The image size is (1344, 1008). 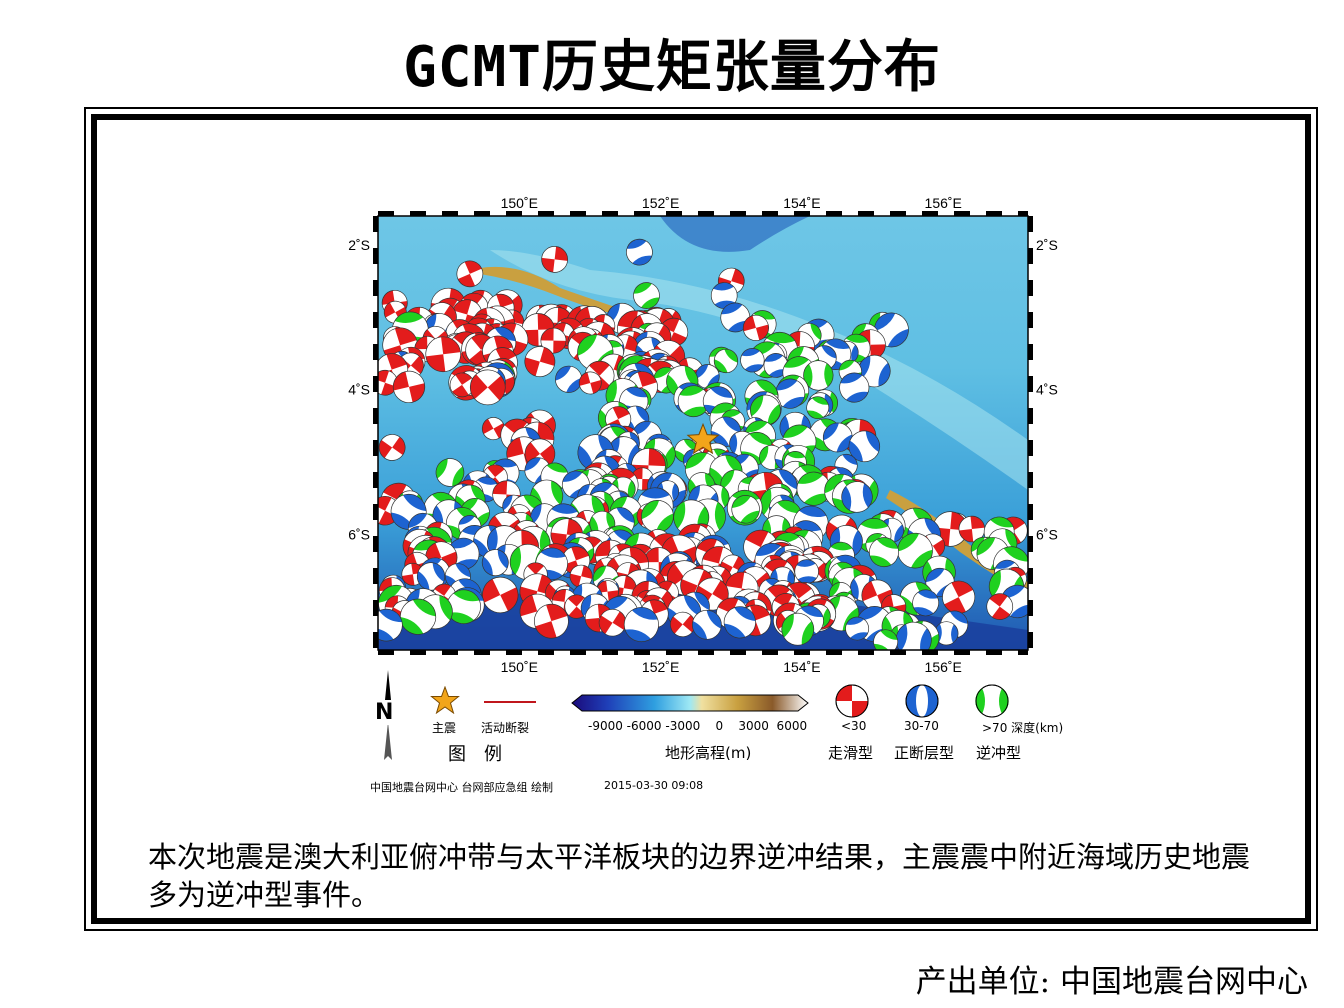 What do you see at coordinates (851, 753) in the screenshot?
I see `type-label-1: 走滑型` at bounding box center [851, 753].